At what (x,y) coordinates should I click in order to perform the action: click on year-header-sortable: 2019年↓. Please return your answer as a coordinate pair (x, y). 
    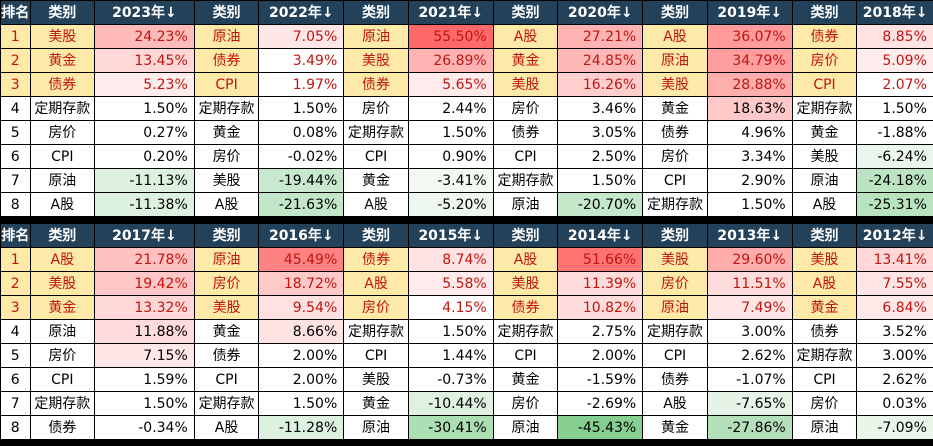
    Looking at the image, I should click on (749, 12).